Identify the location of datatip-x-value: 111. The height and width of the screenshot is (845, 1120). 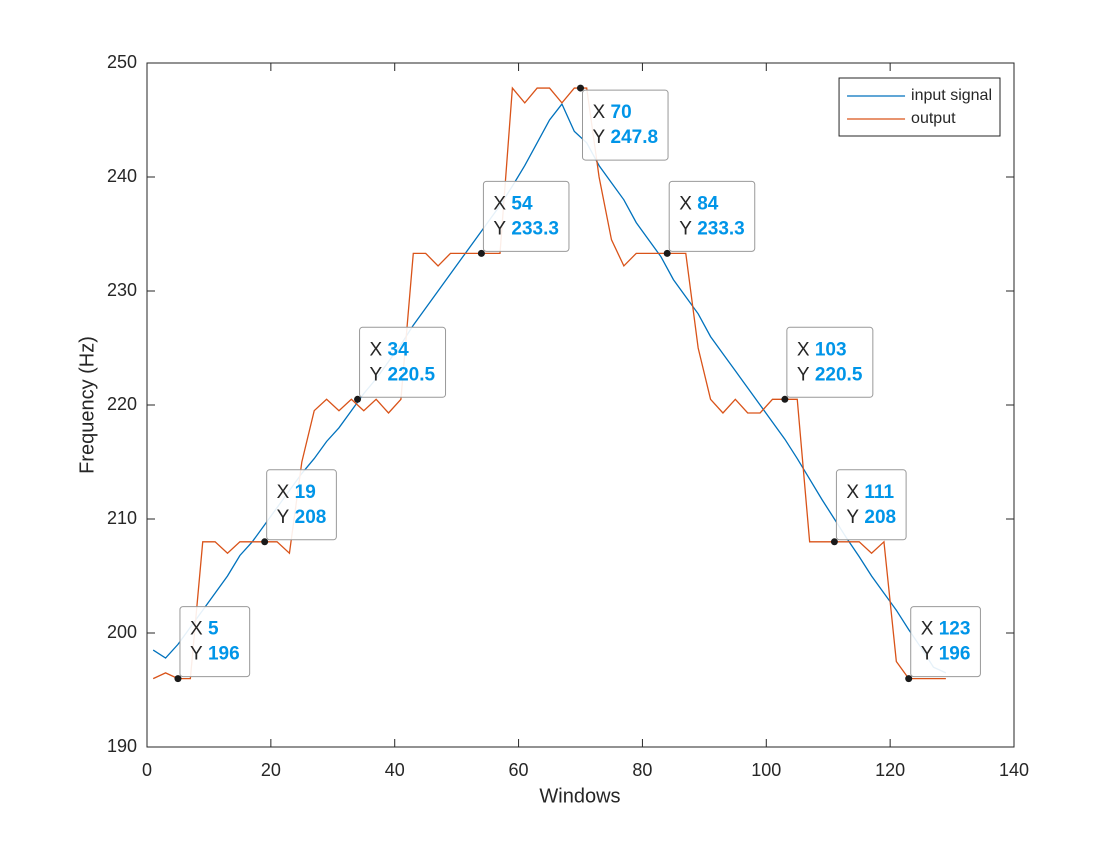
(879, 492).